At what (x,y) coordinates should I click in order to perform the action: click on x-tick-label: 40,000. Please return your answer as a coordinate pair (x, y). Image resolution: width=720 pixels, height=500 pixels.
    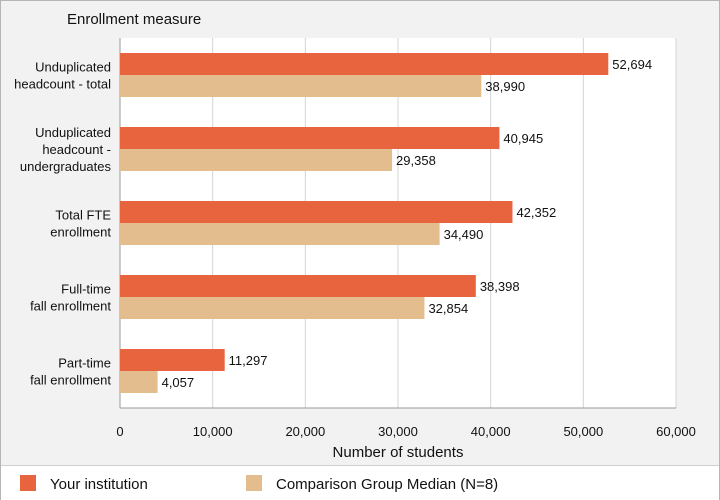
    Looking at the image, I should click on (491, 431).